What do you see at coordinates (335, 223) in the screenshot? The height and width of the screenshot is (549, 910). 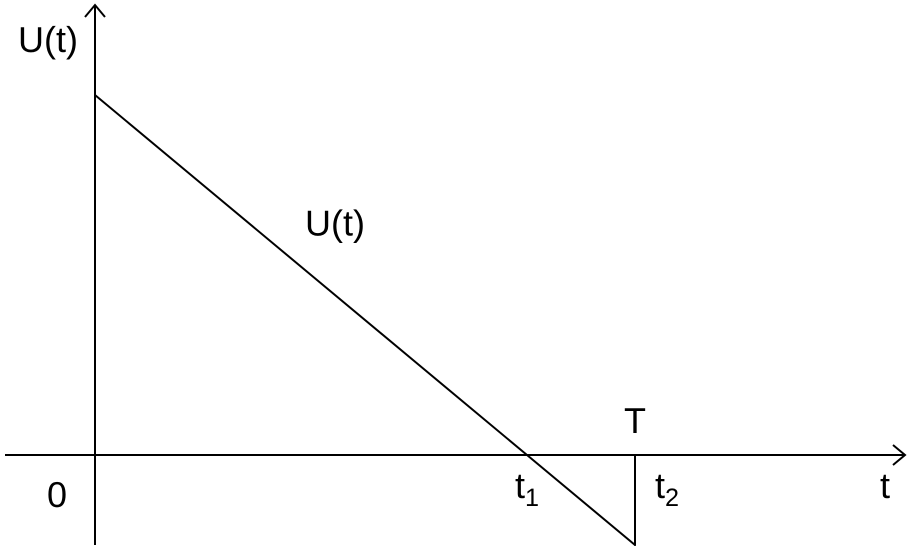 I see `series-label: U(t)` at bounding box center [335, 223].